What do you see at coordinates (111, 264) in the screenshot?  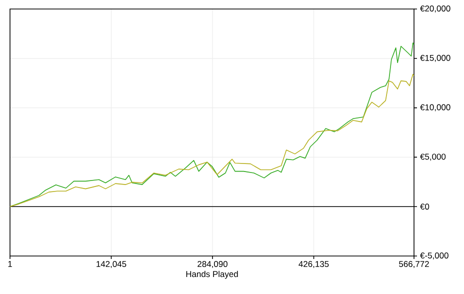 I see `x-tick-label: 142,045` at bounding box center [111, 264].